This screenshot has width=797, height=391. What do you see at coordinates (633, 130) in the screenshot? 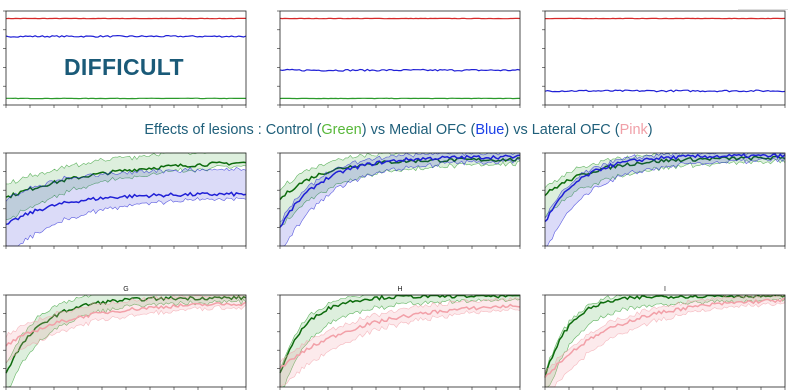
I see `banner-lateral-word: Pink` at bounding box center [633, 130].